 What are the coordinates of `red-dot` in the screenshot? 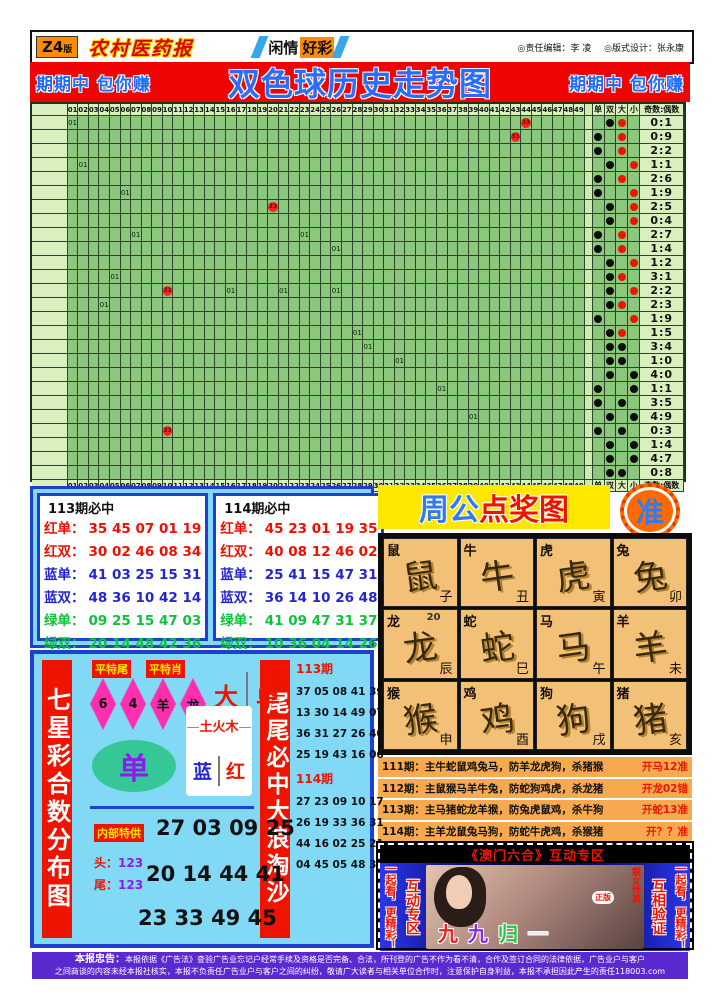 It's located at (621, 332).